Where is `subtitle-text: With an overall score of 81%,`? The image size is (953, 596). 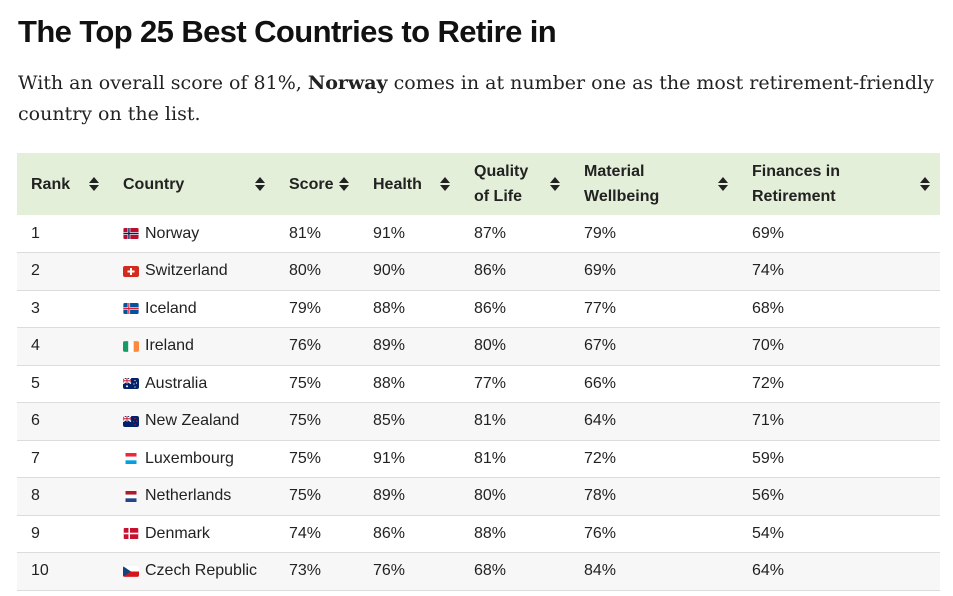 subtitle-text: With an overall score of 81%, is located at coordinates (163, 83).